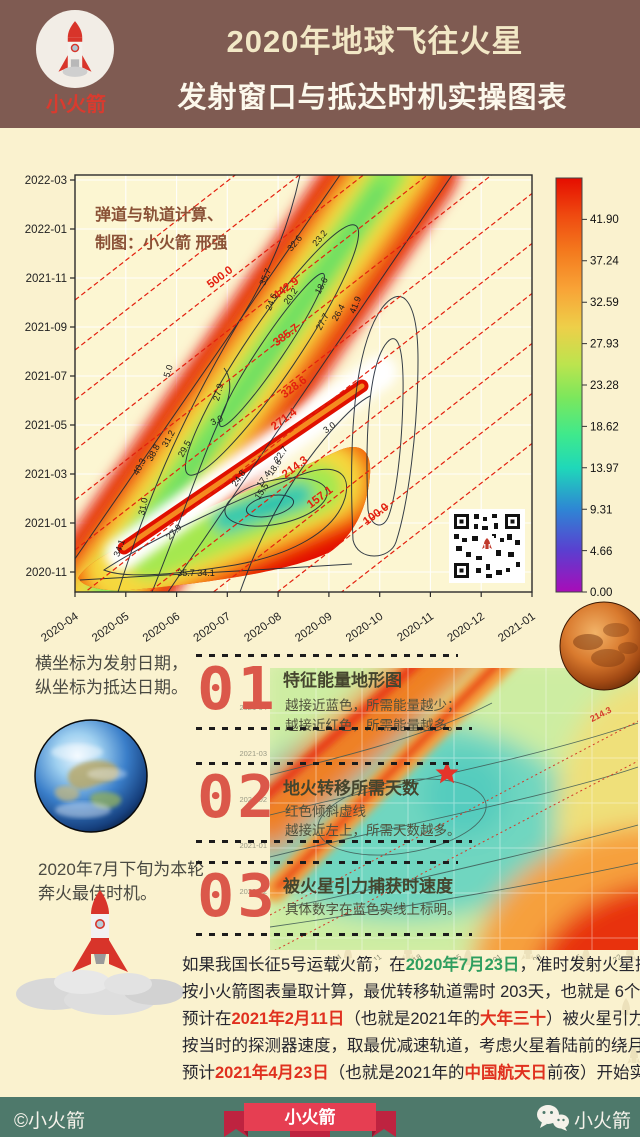 The width and height of the screenshot is (640, 1137). Describe the element at coordinates (253, 845) in the screenshot. I see `panel-y-tick: 2021-01` at that location.